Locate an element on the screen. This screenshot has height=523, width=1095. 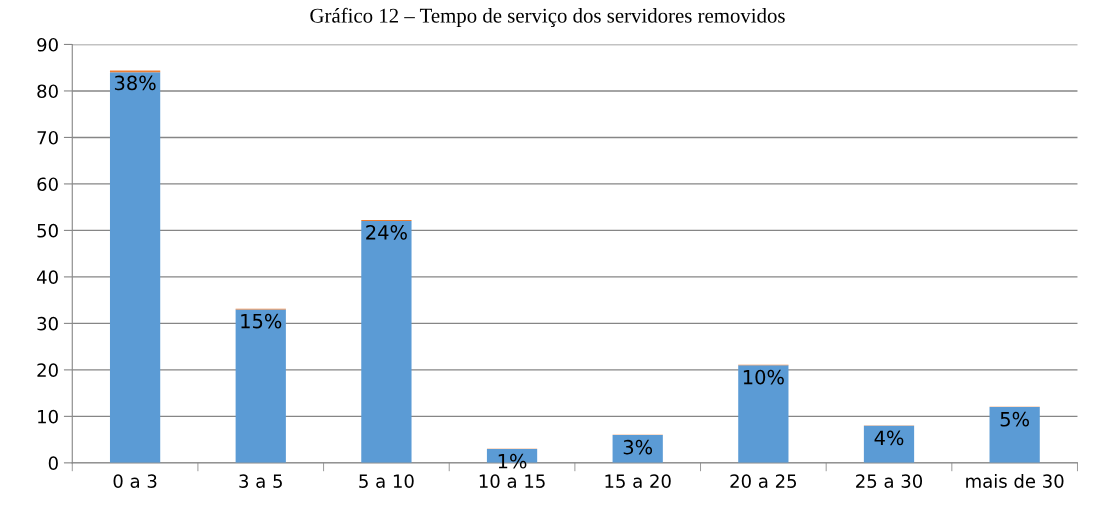
x-tick-label: 20 a 25 is located at coordinates (763, 481).